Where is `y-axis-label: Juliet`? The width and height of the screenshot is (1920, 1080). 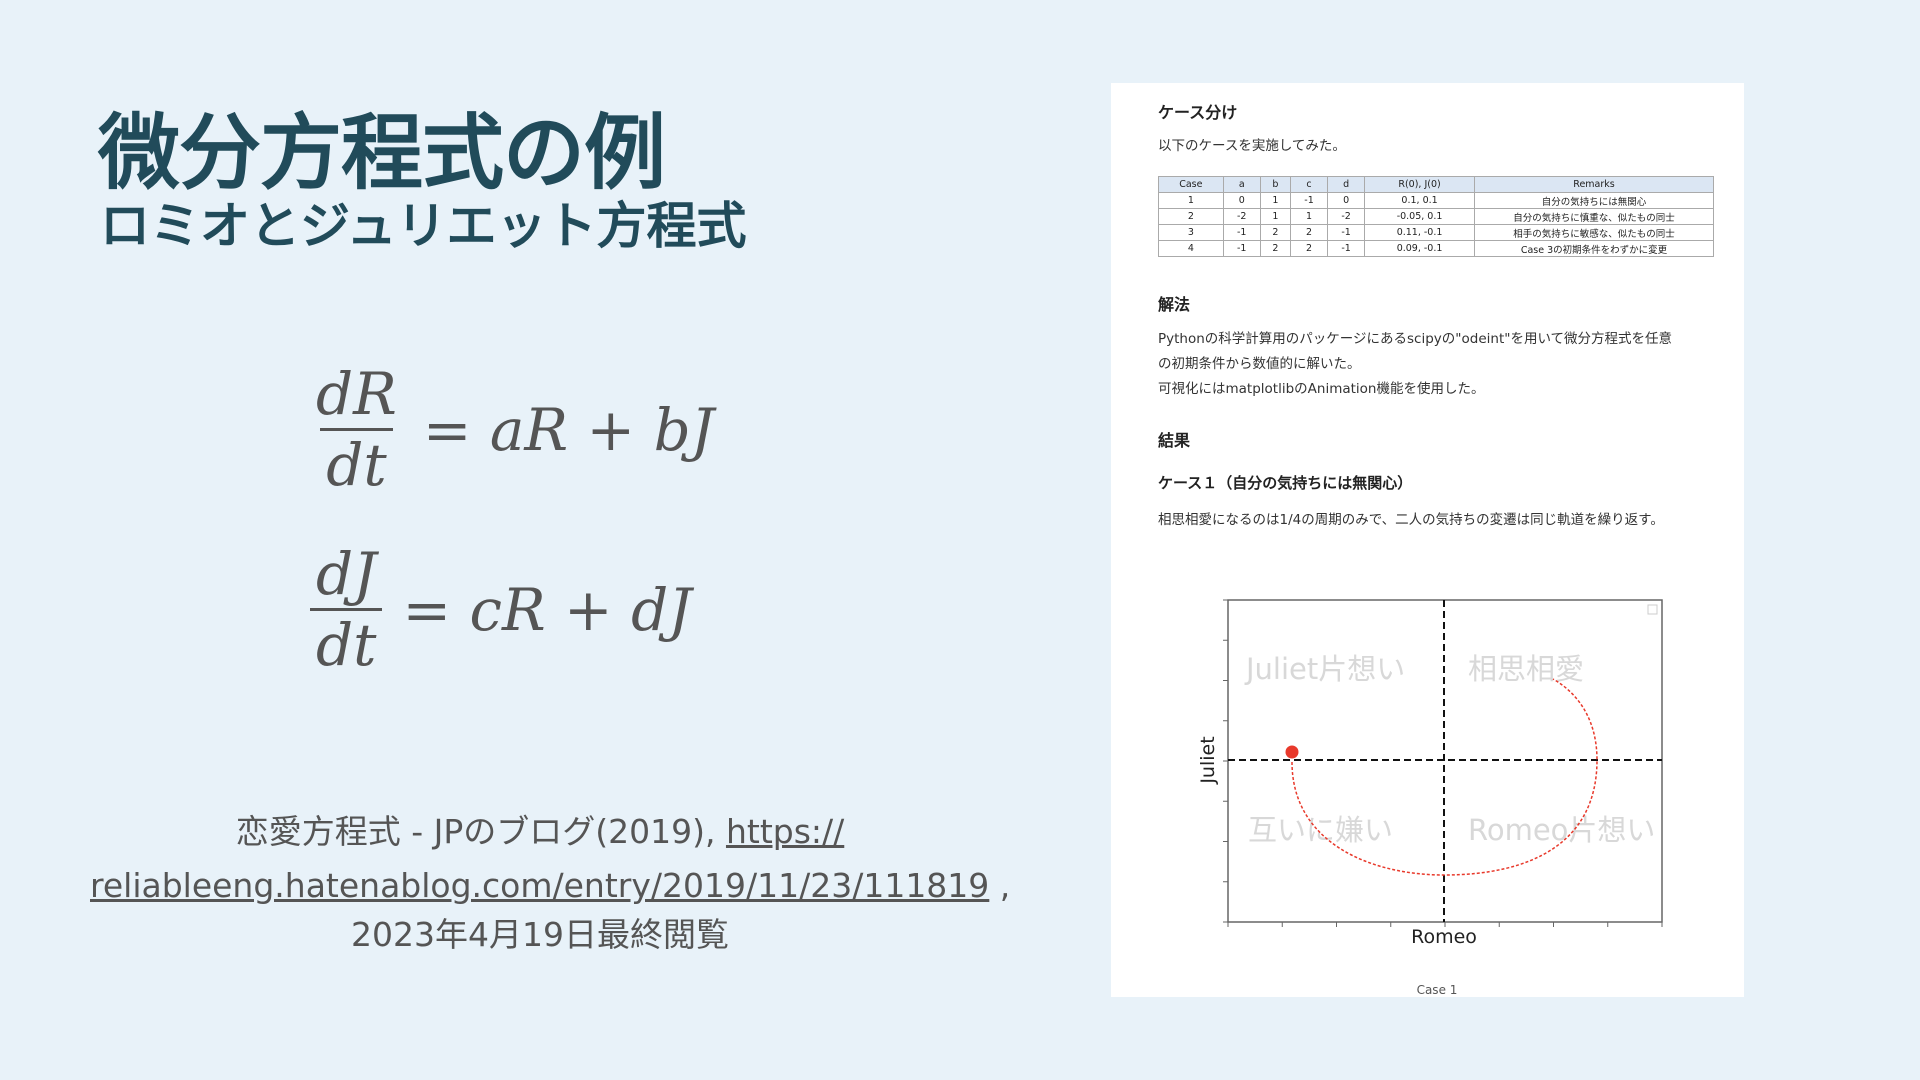 y-axis-label: Juliet is located at coordinates (1208, 760).